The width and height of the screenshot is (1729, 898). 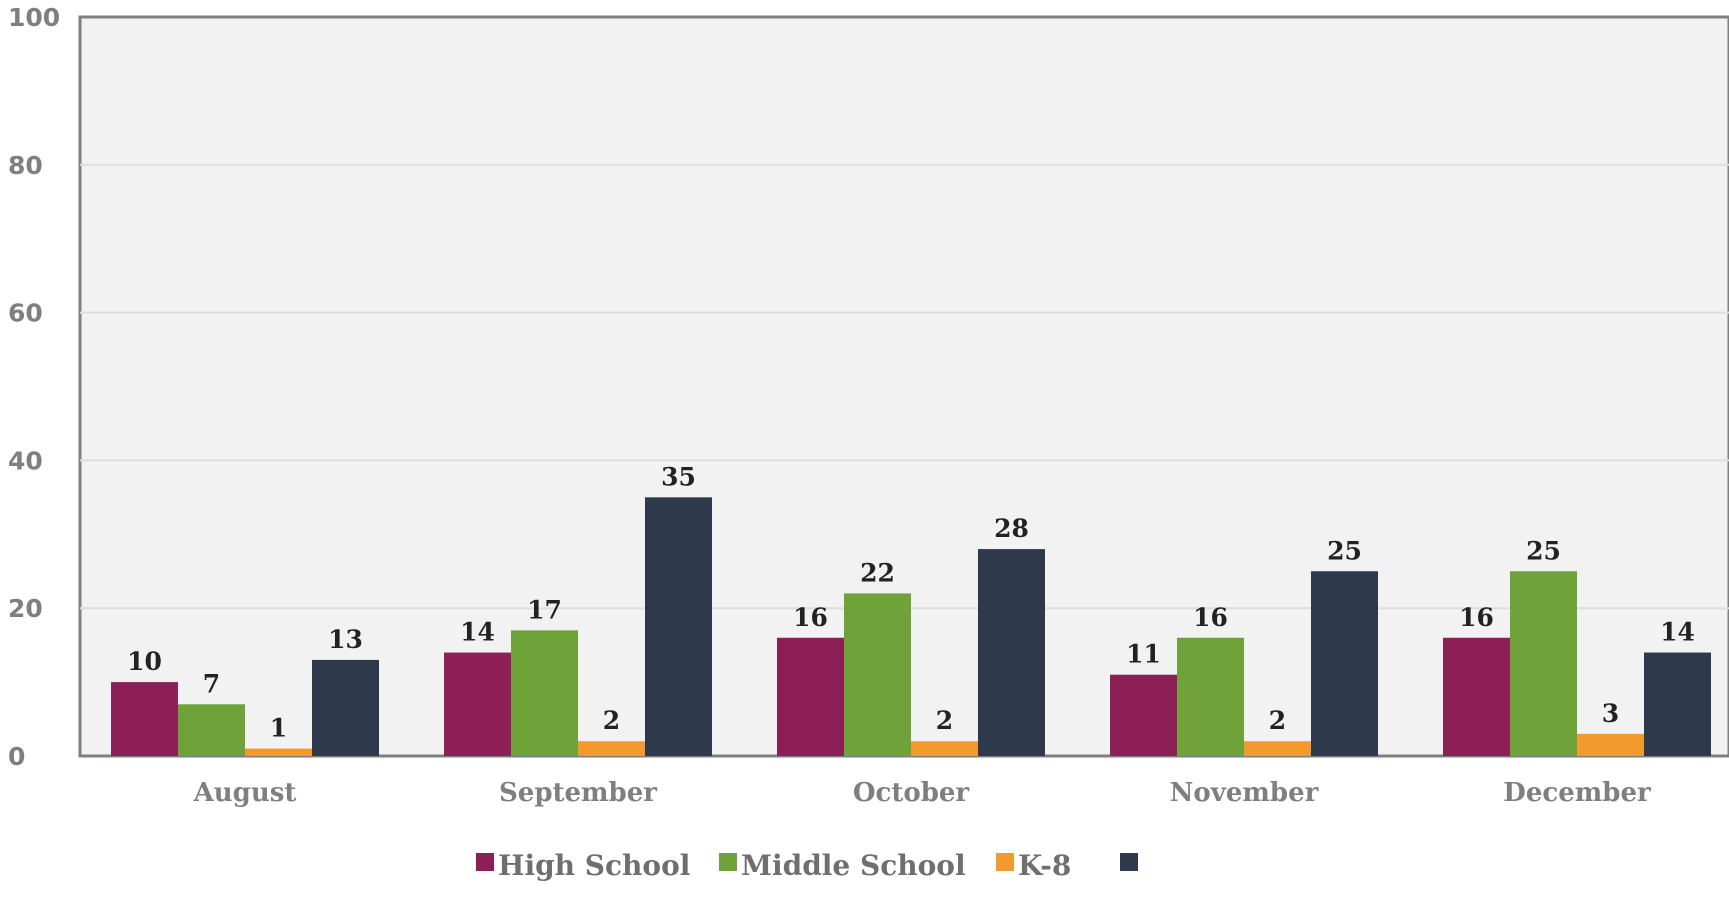 What do you see at coordinates (578, 793) in the screenshot?
I see `x-tick-label: September` at bounding box center [578, 793].